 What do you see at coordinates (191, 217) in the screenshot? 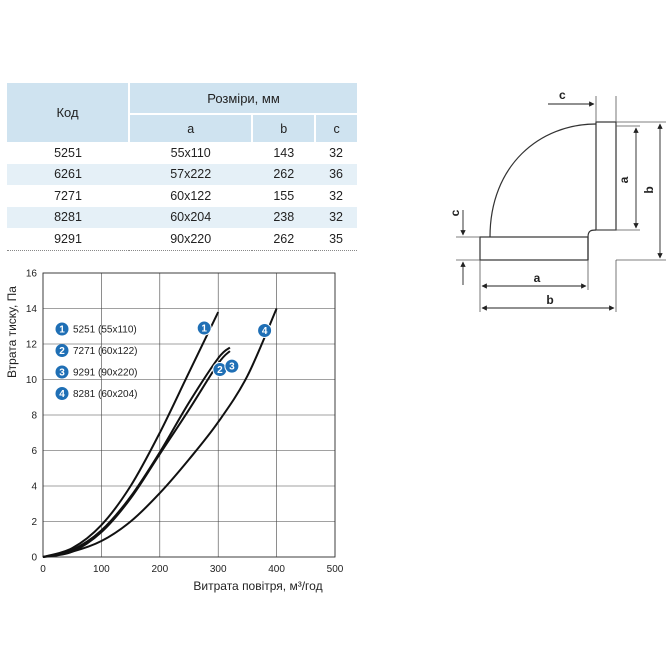
I see `cell-a: 60x204` at bounding box center [191, 217].